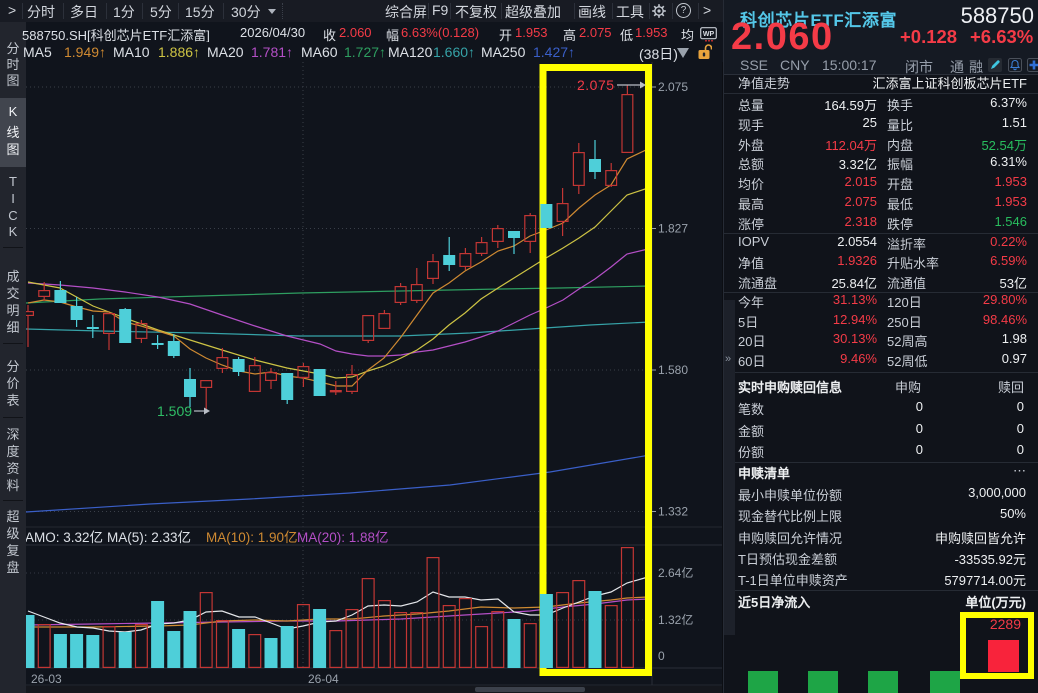 This screenshot has width=1038, height=693. I want to click on svg-text: 1.827, so click(673, 229).